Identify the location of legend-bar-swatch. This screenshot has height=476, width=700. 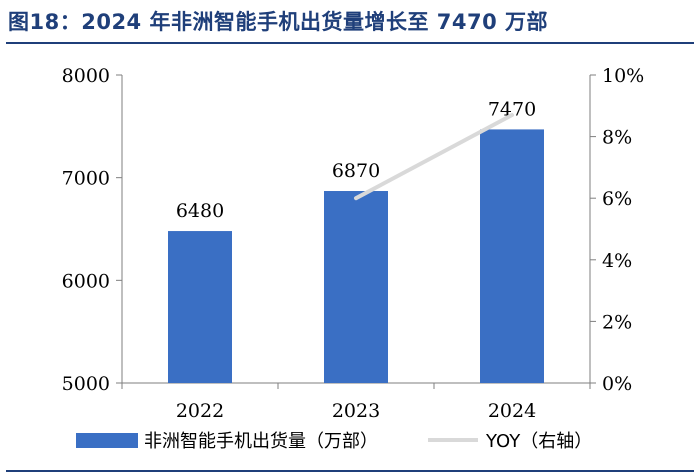
(107, 440).